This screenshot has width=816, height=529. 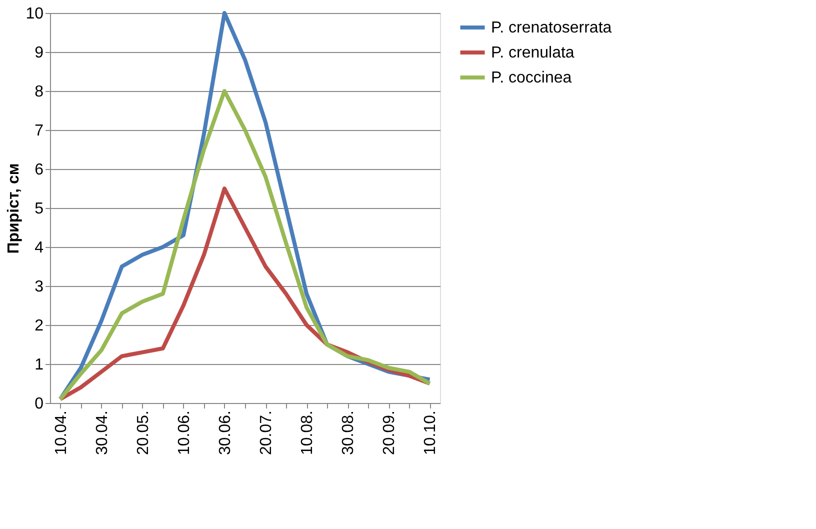 I want to click on x-tick-label: 20.09., so click(x=389, y=432).